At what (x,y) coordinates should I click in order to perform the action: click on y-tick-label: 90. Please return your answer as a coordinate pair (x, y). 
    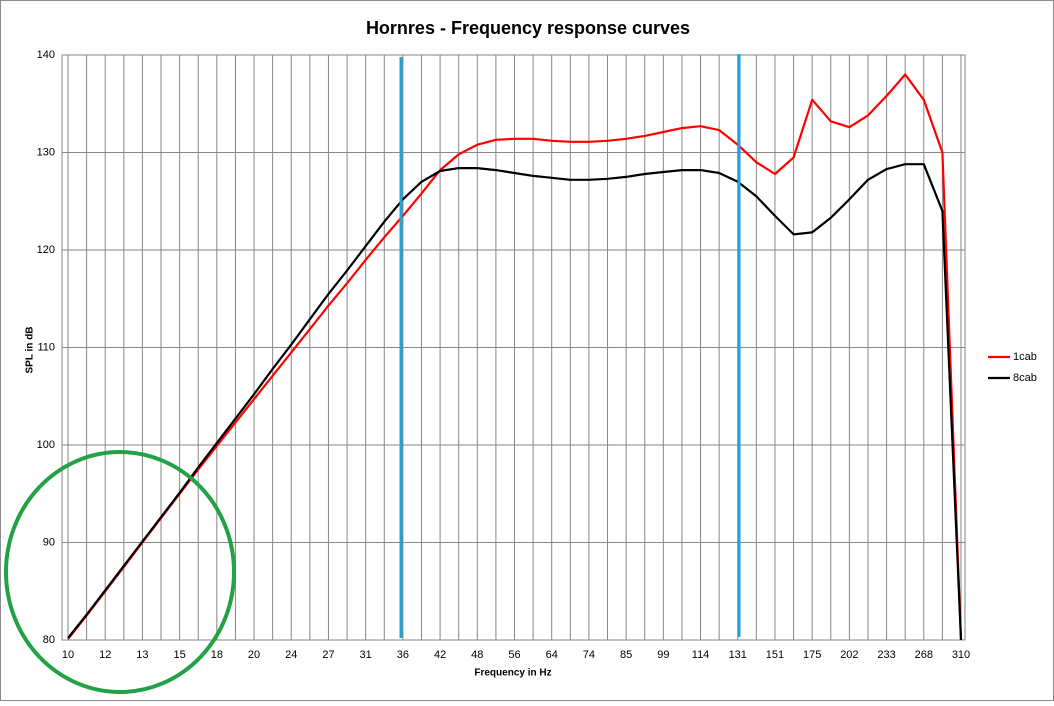
    Looking at the image, I should click on (49, 542).